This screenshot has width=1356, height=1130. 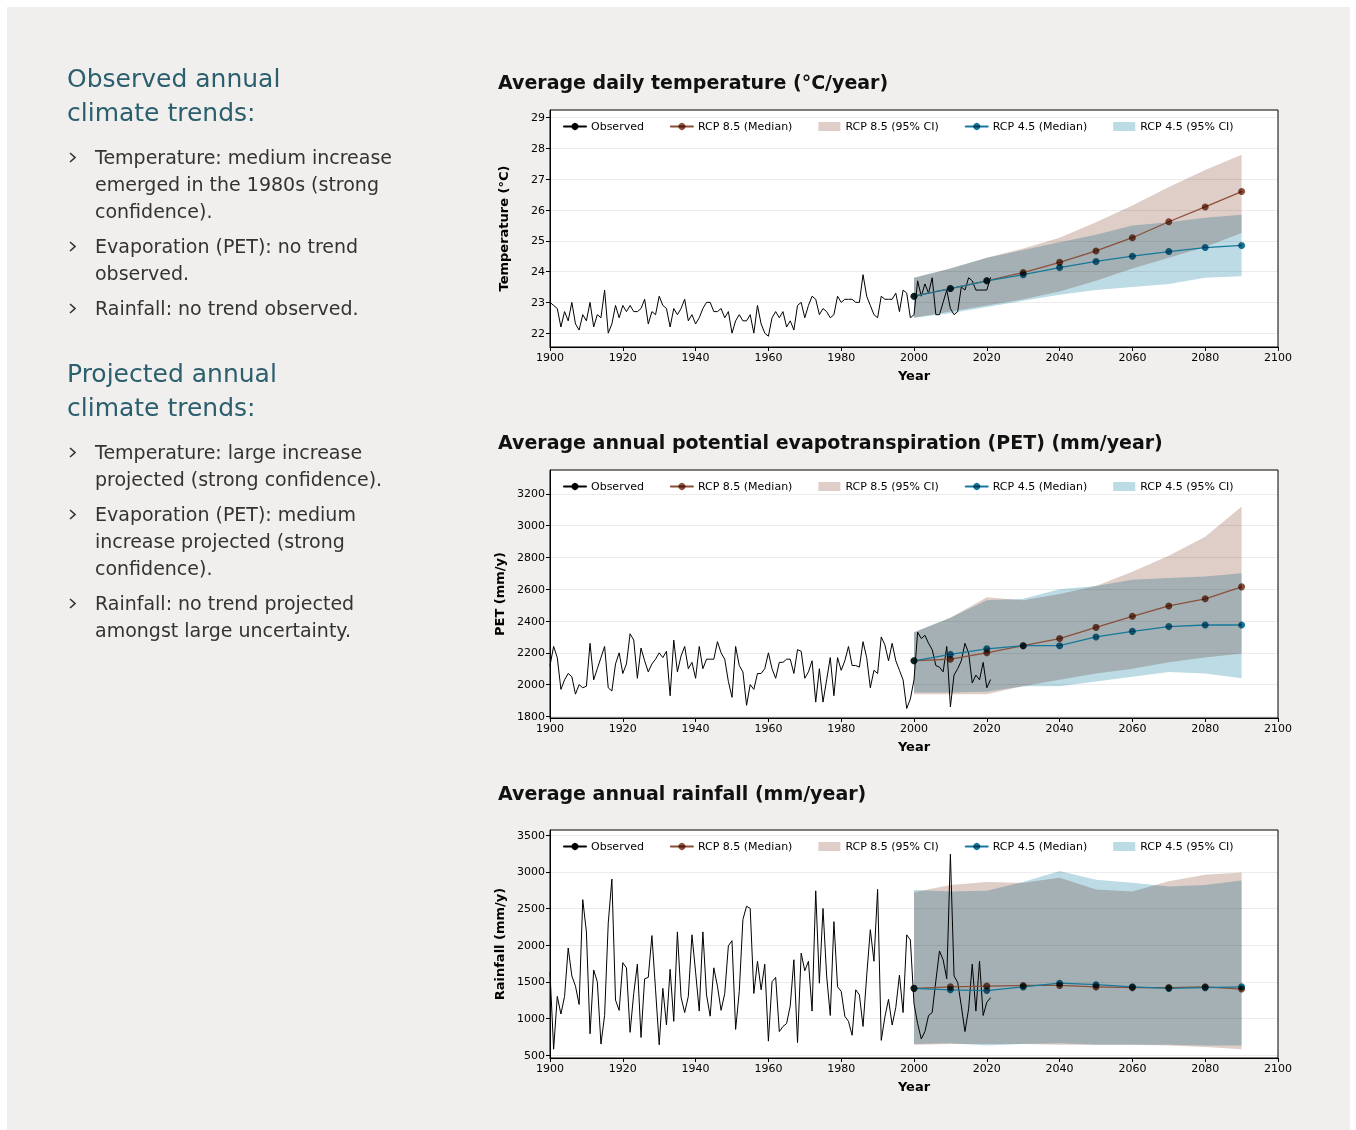 What do you see at coordinates (239, 465) in the screenshot?
I see `text: Temperature: large increase projected (strong confidence).` at bounding box center [239, 465].